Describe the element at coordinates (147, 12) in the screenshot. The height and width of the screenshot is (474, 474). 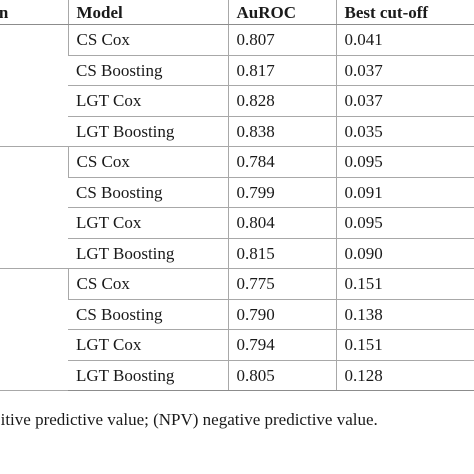
I see `column-header-model: Model` at that location.